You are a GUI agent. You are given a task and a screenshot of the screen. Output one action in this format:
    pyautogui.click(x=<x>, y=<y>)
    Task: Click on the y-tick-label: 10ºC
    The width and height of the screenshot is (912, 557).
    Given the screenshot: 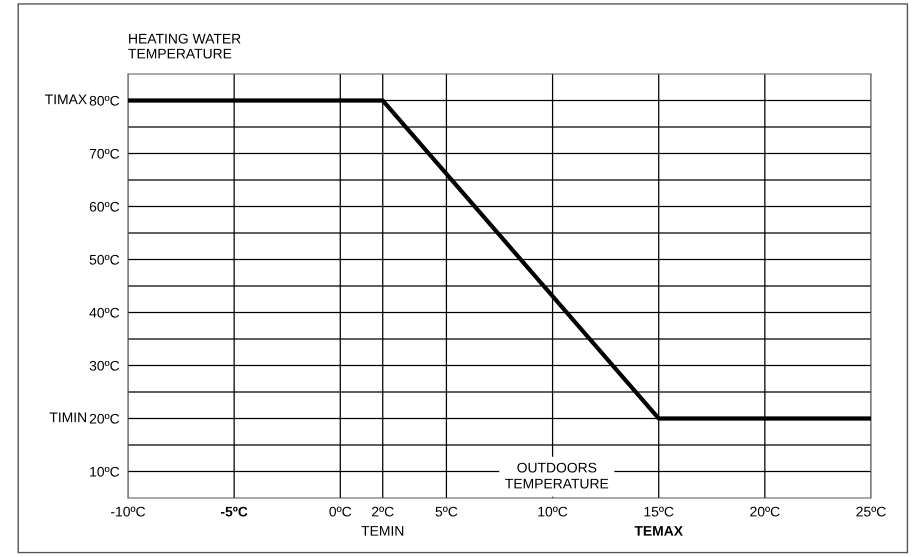 What is the action you would take?
    pyautogui.click(x=105, y=471)
    